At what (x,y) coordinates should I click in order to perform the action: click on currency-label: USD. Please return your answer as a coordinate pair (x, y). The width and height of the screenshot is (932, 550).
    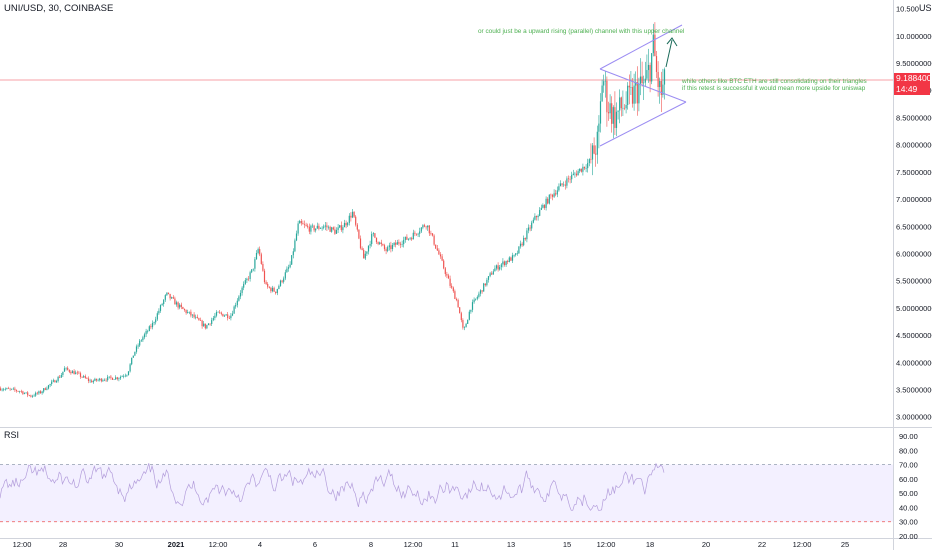
    Looking at the image, I should click on (925, 8).